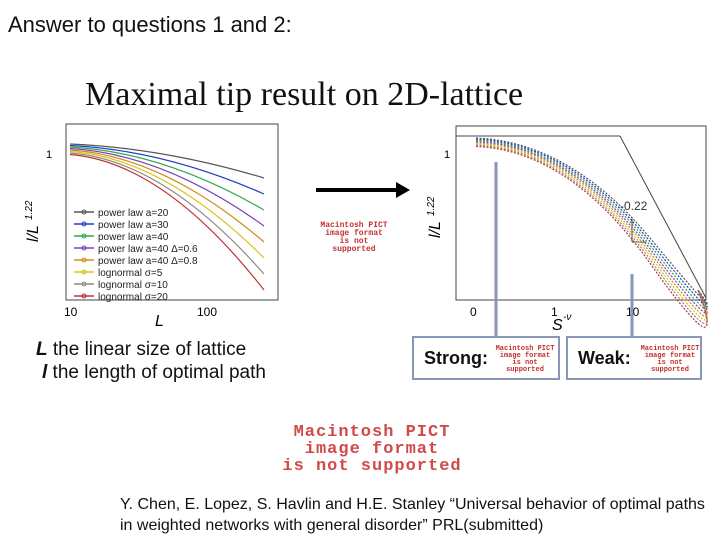 Image resolution: width=720 pixels, height=540 pixels. I want to click on slide-title: Maximal tip result on 2D-lattice, so click(304, 95).